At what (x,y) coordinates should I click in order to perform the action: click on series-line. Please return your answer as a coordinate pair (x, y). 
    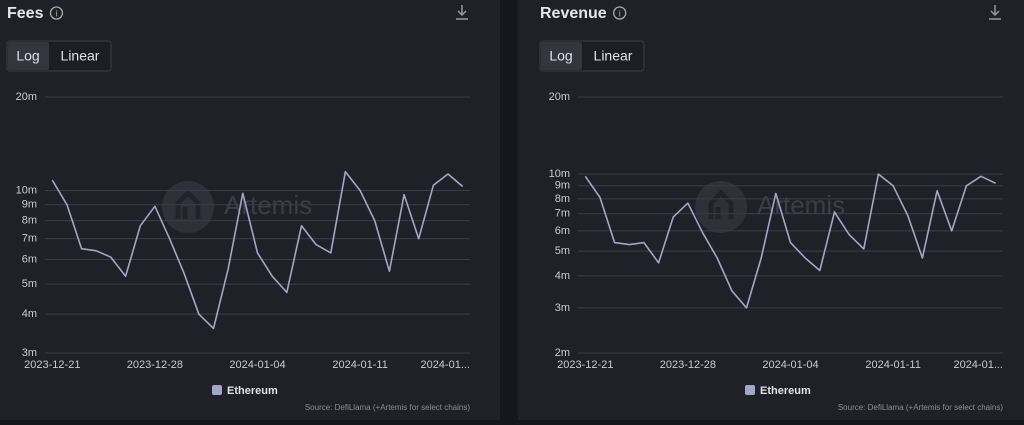
    Looking at the image, I should click on (790, 241).